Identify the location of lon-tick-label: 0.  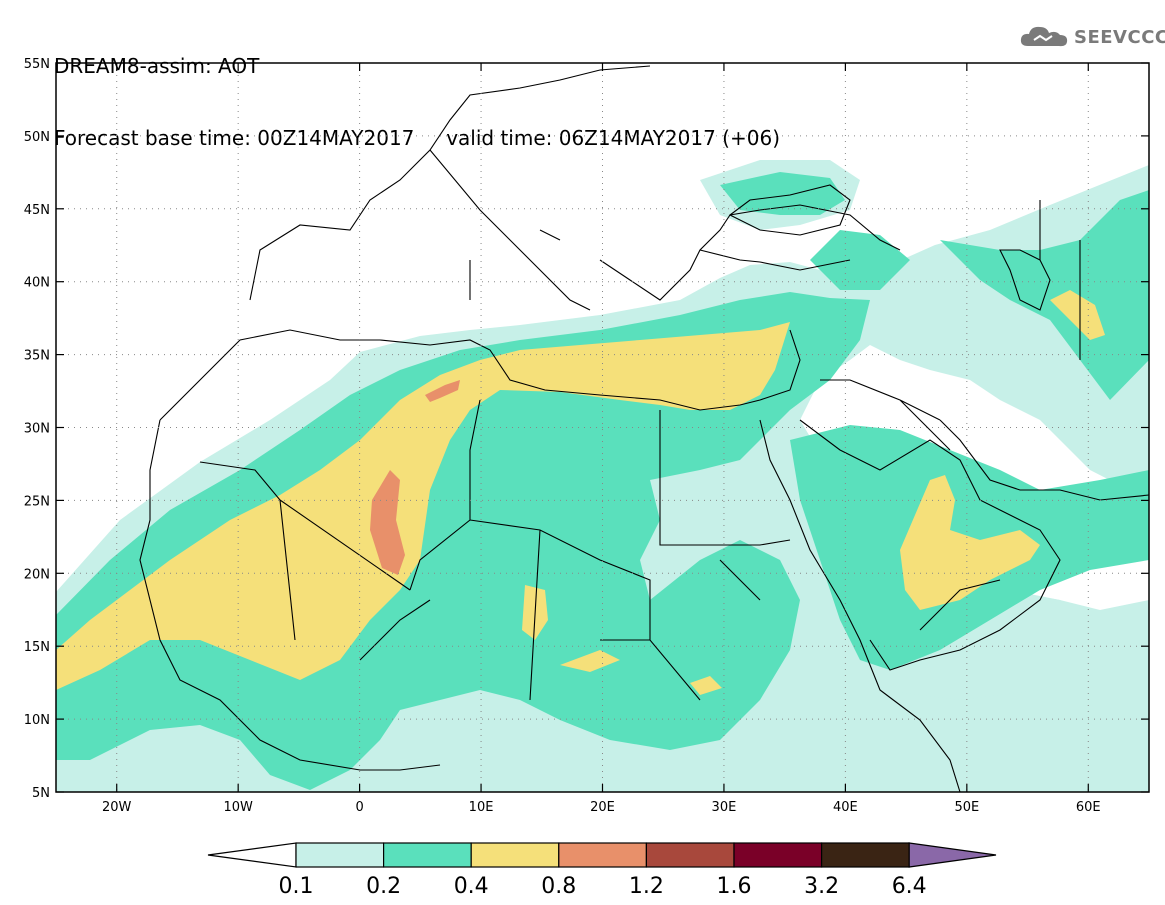
(359, 807).